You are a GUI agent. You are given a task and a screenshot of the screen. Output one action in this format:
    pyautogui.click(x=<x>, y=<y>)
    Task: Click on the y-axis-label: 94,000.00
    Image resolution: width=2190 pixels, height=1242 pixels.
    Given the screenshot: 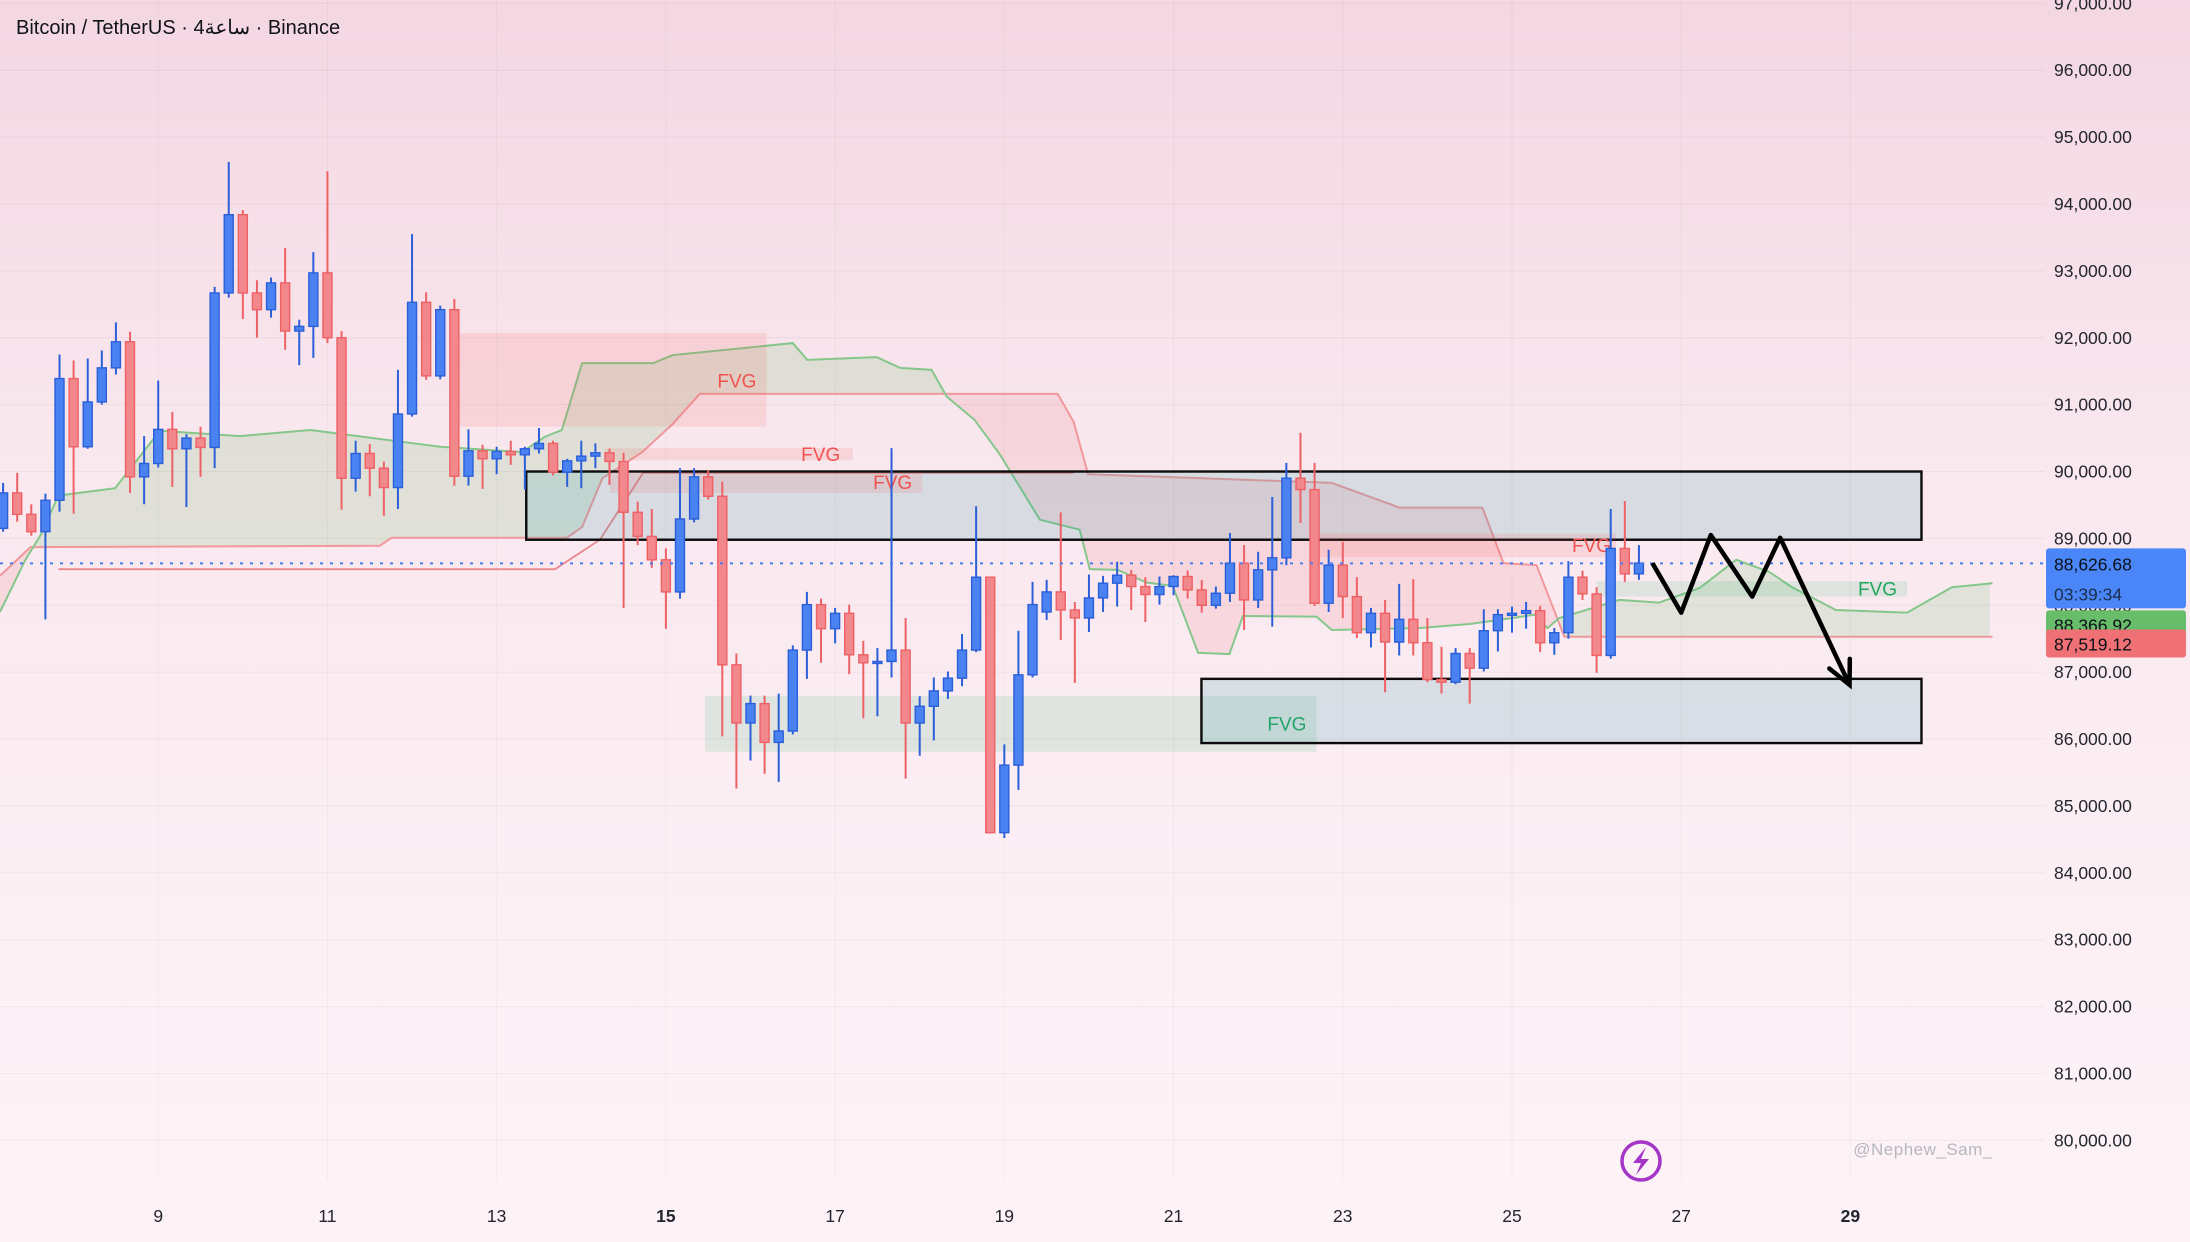 What is the action you would take?
    pyautogui.click(x=2093, y=204)
    